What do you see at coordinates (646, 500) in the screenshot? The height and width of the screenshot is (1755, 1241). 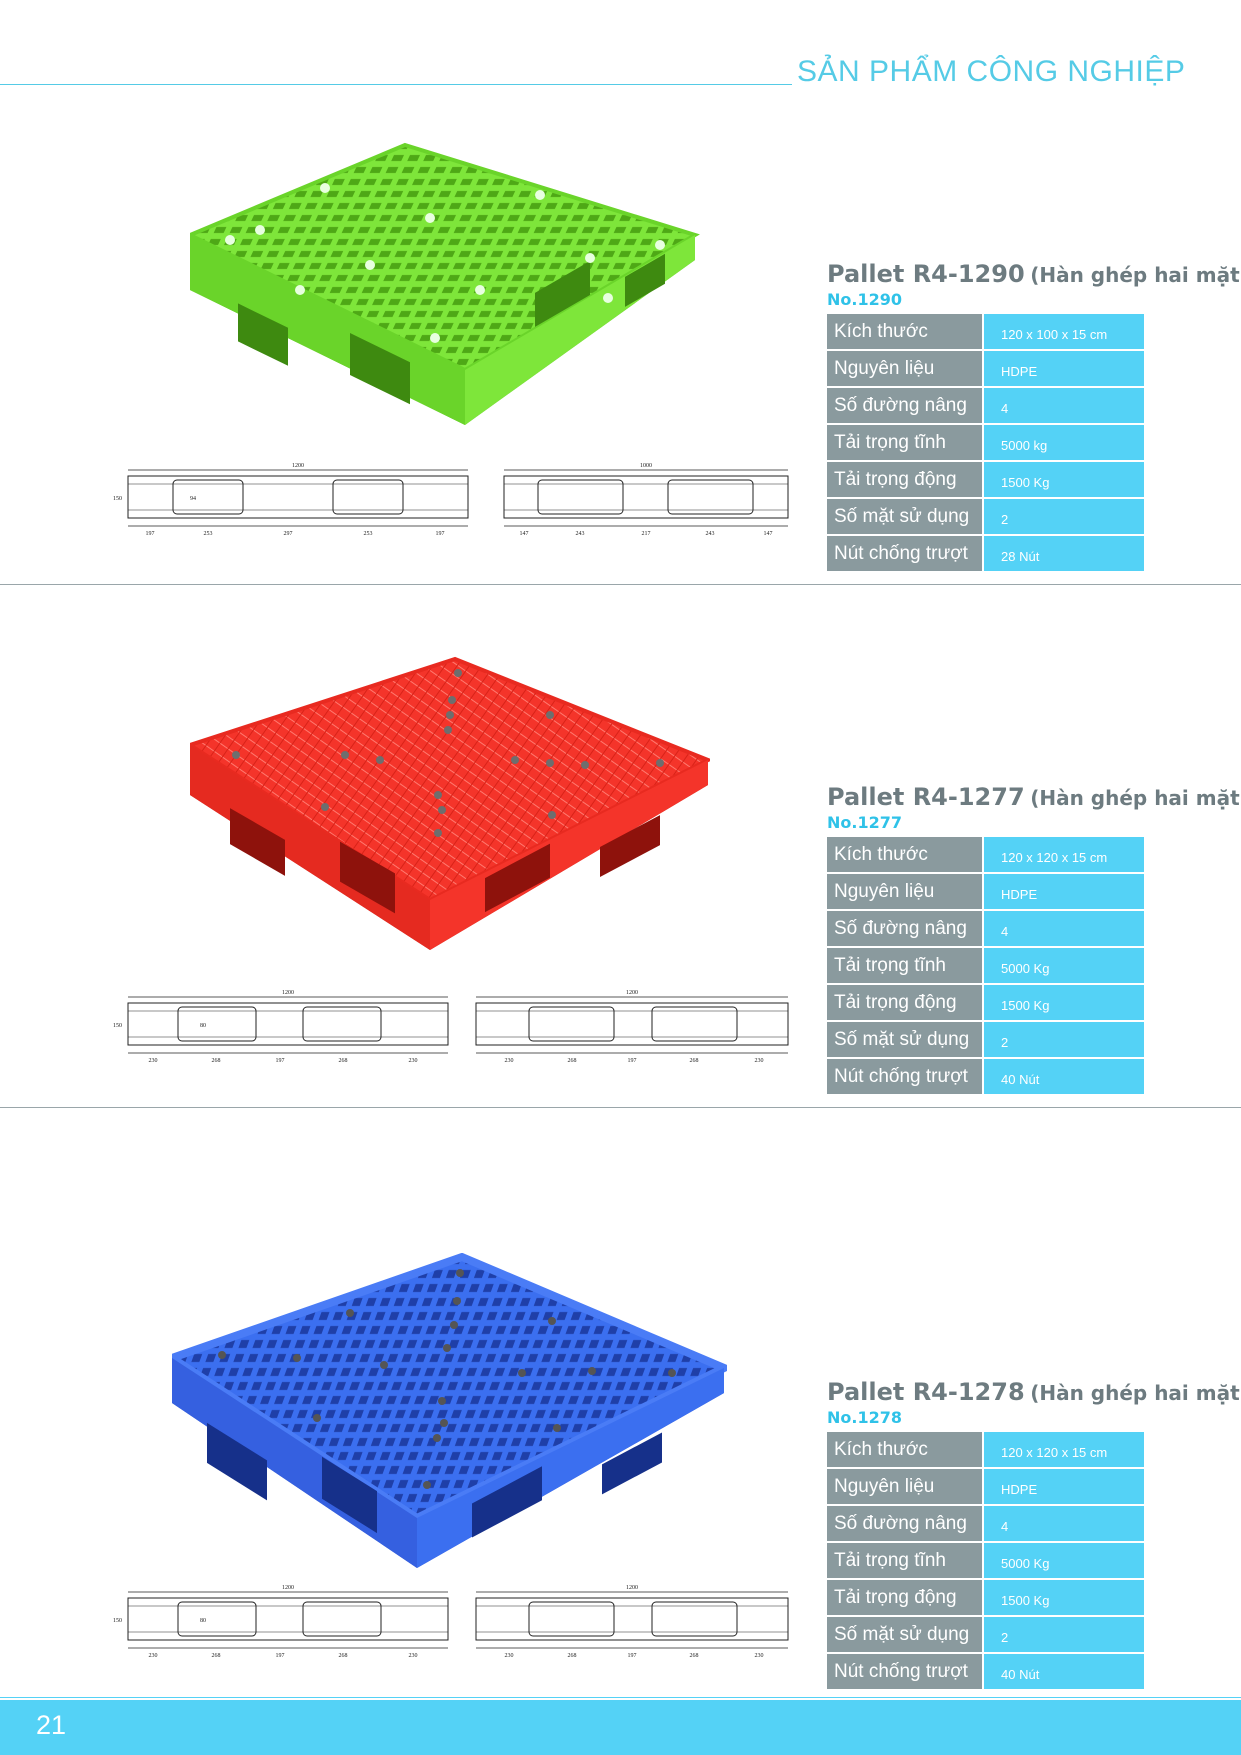 I see `technical-drawing-side: 1000 147 243 217 243 147` at bounding box center [646, 500].